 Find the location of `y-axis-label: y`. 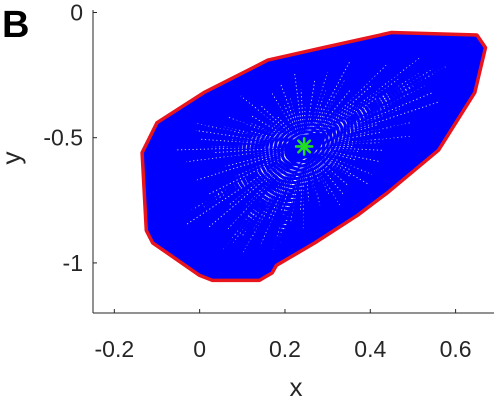

y-axis-label: y is located at coordinates (13, 158).